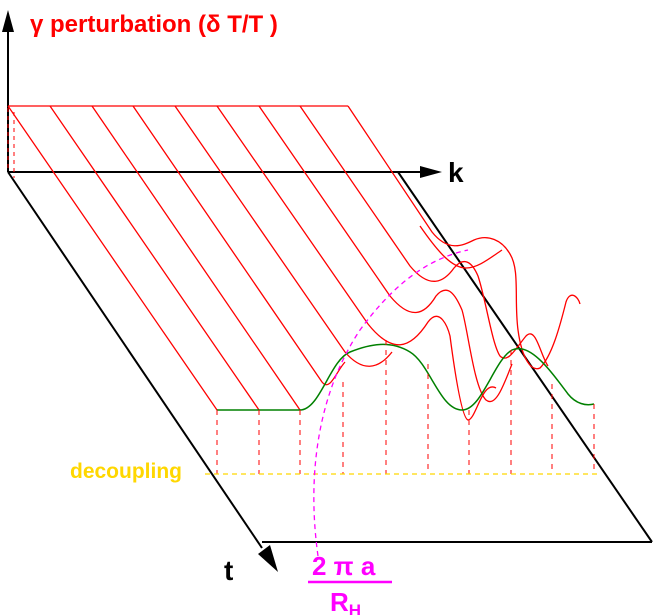  I want to click on decoupling-label: decoupling, so click(126, 471).